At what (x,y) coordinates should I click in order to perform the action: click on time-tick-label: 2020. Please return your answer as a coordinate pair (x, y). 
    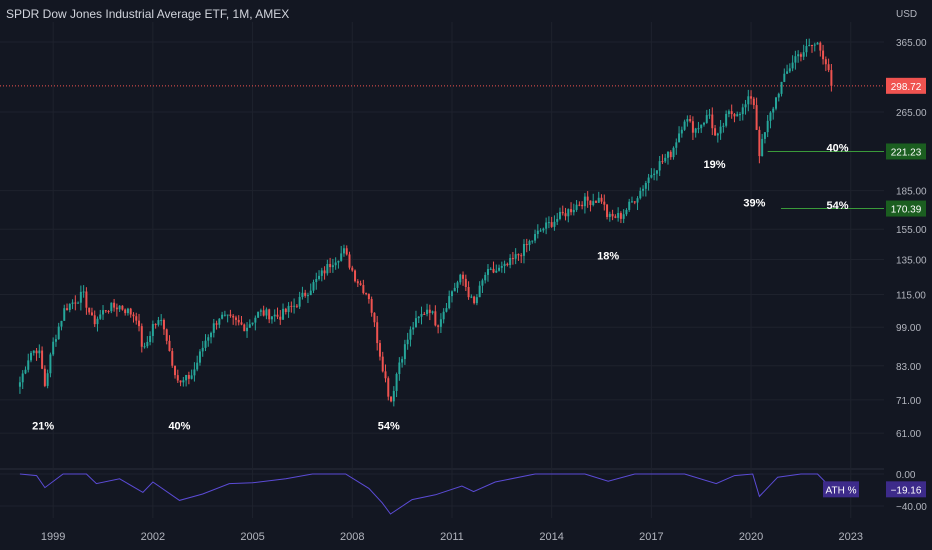
    Looking at the image, I should click on (751, 537).